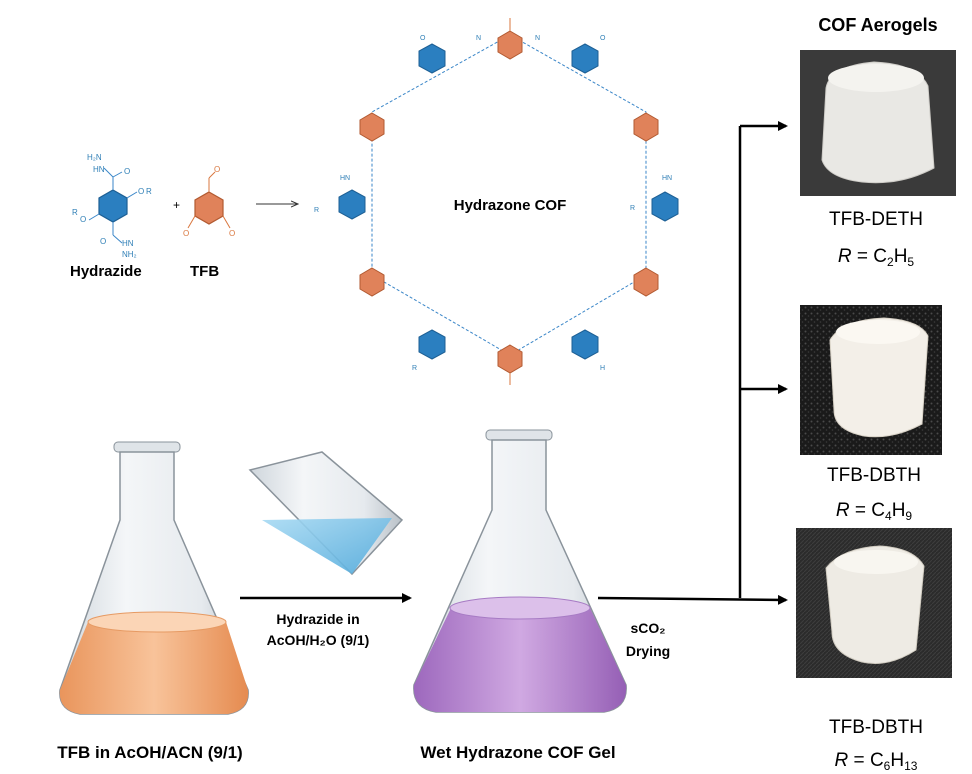 Image resolution: width=972 pixels, height=774 pixels. Describe the element at coordinates (877, 25) in the screenshot. I see `aerogels-title: COF Aerogels` at that location.